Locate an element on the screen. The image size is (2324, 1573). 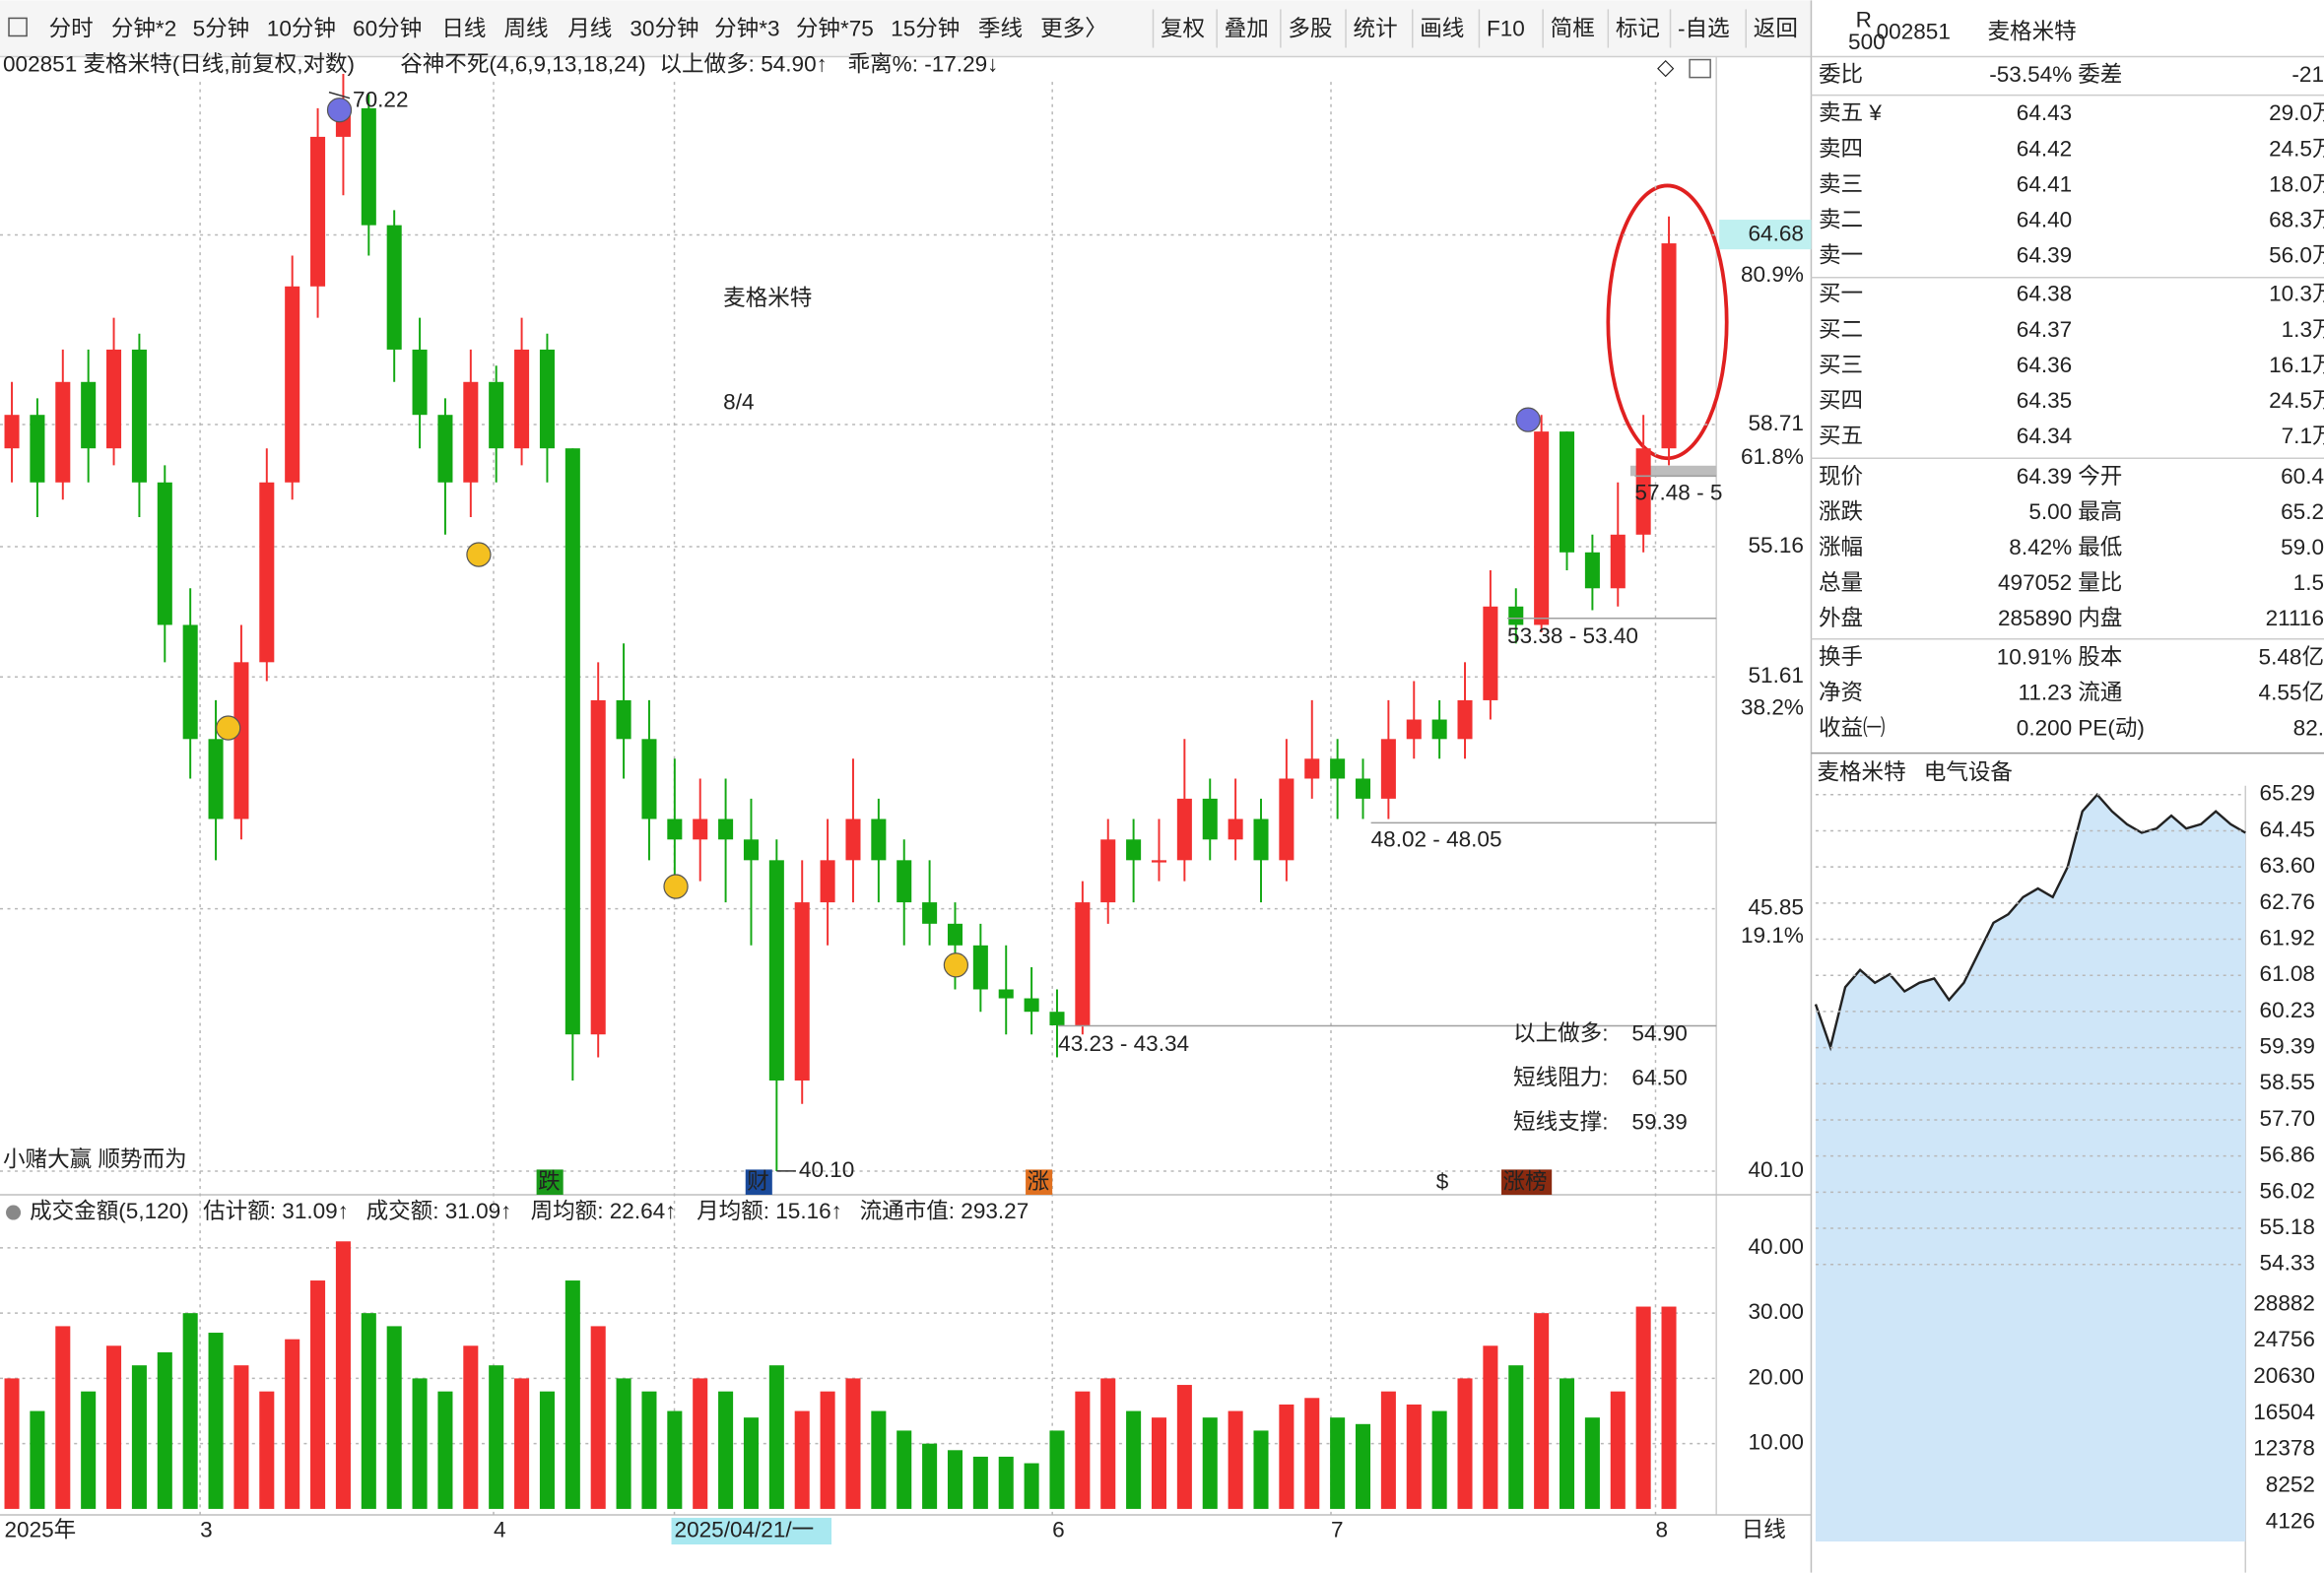
y-tick-label: 40.00 is located at coordinates (1775, 1246).